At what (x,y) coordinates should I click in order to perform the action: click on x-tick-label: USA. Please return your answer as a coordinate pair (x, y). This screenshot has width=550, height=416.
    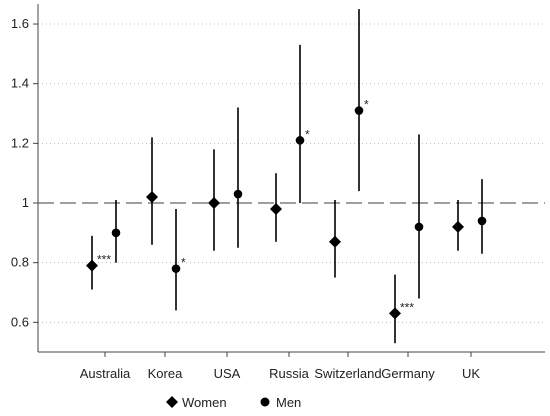
    Looking at the image, I should click on (227, 373).